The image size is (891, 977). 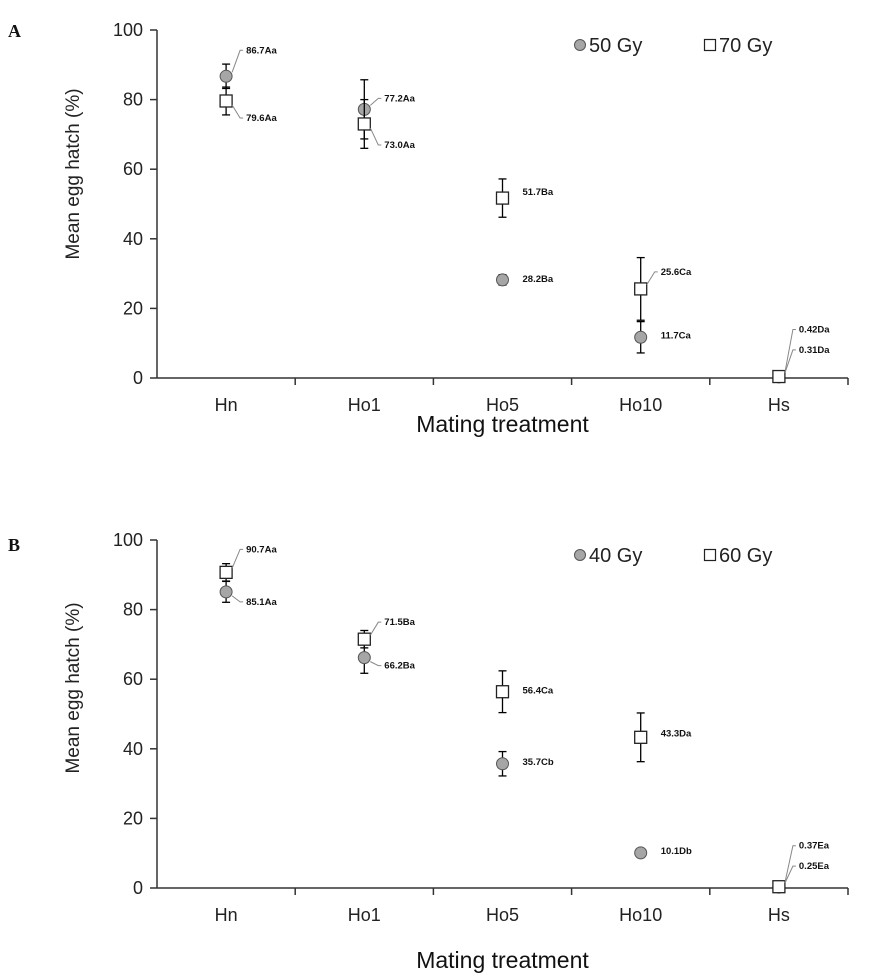 What do you see at coordinates (399, 666) in the screenshot?
I see `data-label: 66.2Ba` at bounding box center [399, 666].